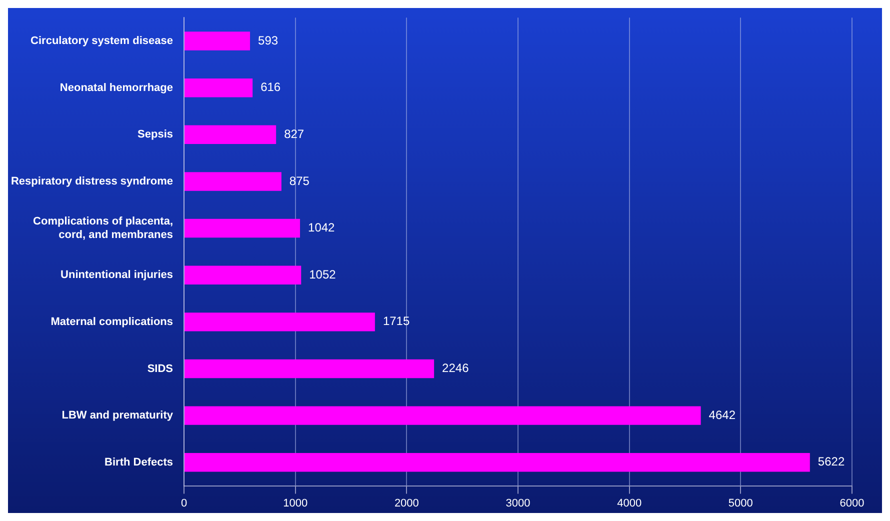  Describe the element at coordinates (396, 321) in the screenshot. I see `data-label: 1715` at that location.